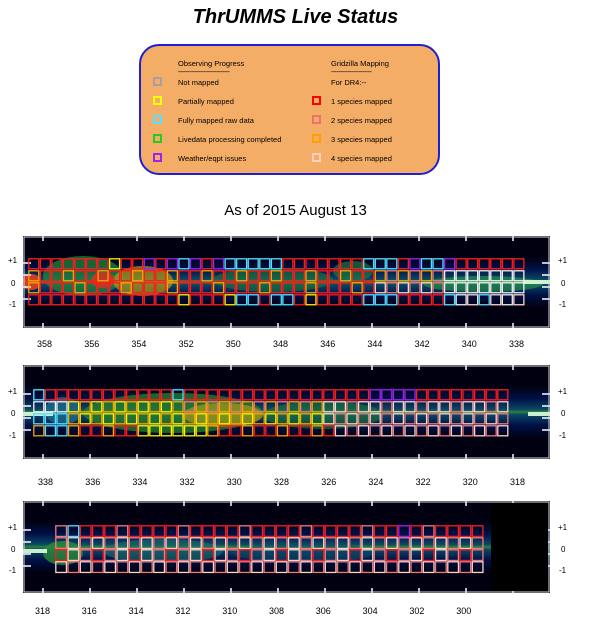 The width and height of the screenshot is (591, 631). What do you see at coordinates (216, 120) in the screenshot?
I see `legend-label-fully-mapped: Fully mapped raw data` at bounding box center [216, 120].